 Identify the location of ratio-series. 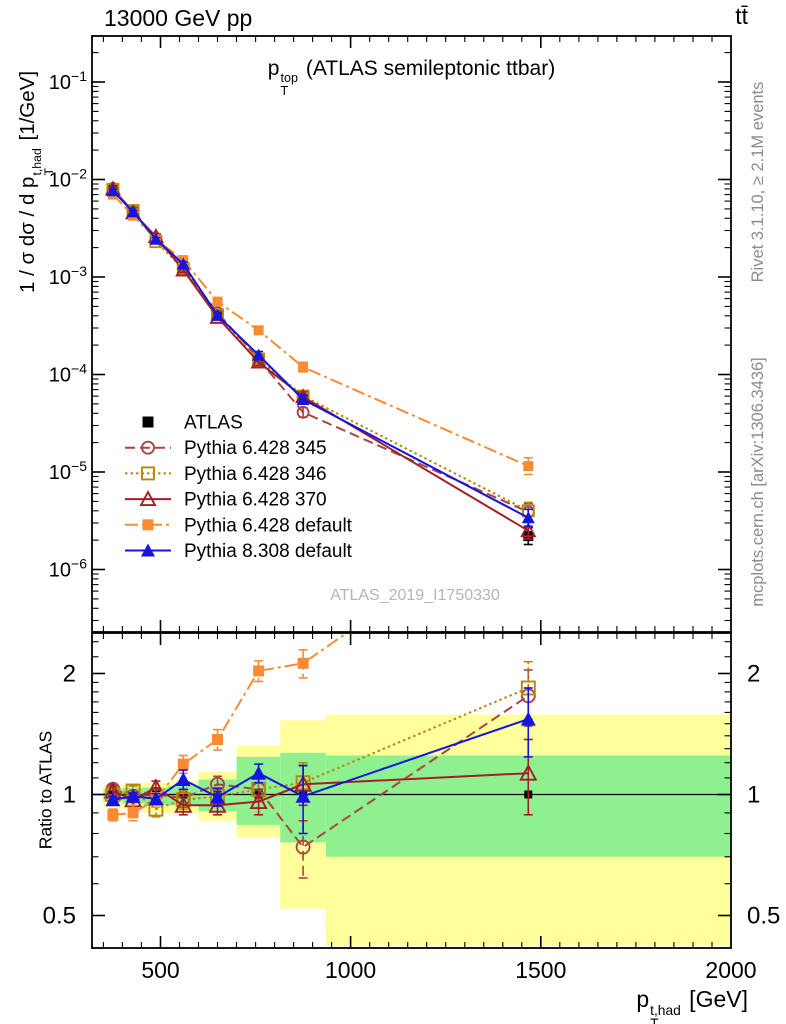
(320, 756).